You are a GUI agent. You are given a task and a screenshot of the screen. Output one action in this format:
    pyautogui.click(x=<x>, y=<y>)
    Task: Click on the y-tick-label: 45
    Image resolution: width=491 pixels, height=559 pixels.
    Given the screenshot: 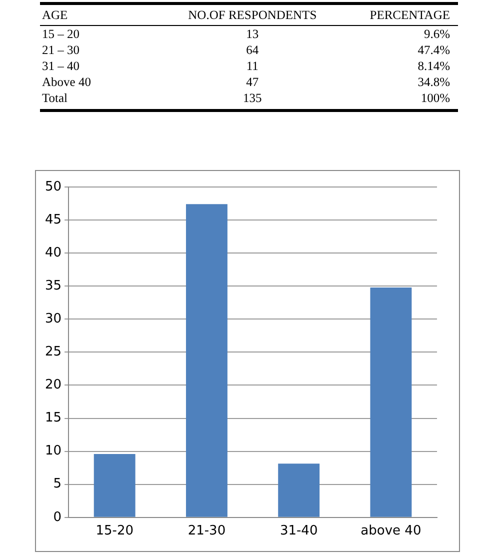 What is the action you would take?
    pyautogui.click(x=53, y=220)
    